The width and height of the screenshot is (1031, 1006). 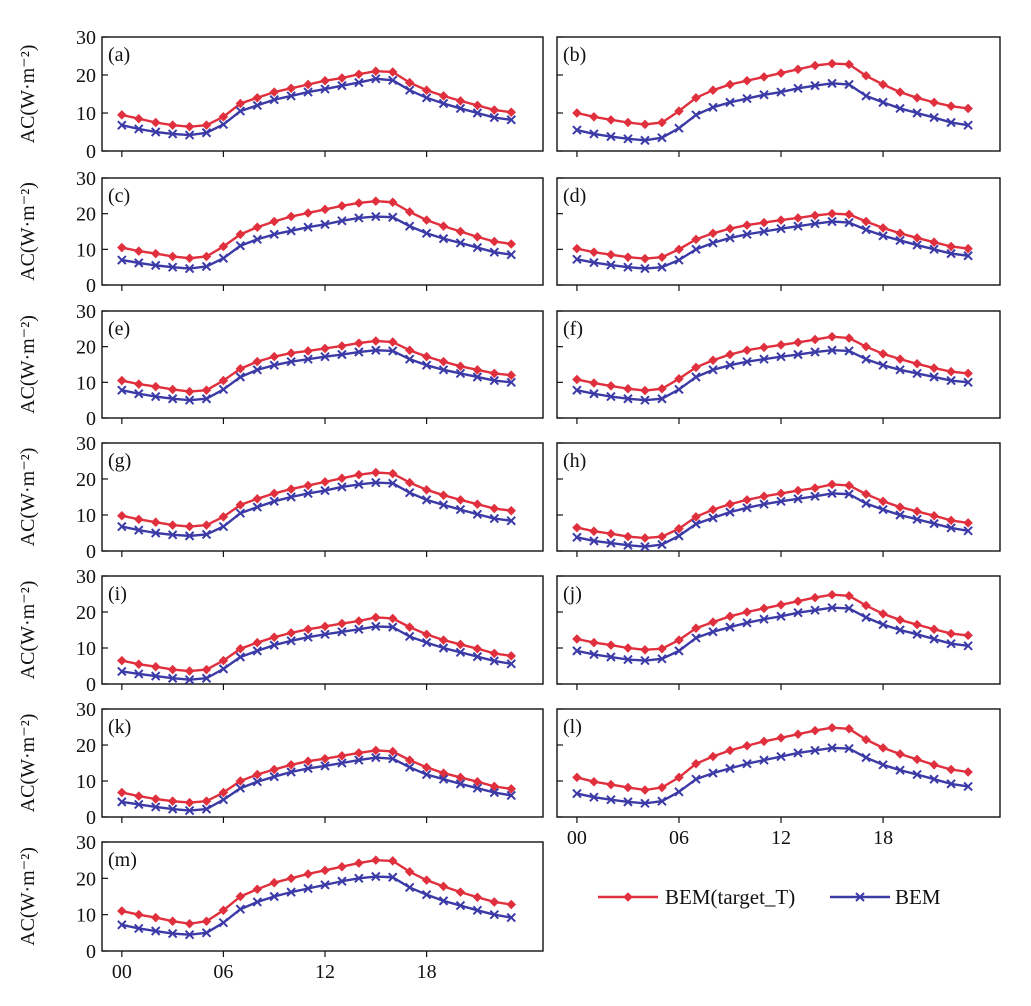 I want to click on panel-frame, so click(x=322, y=497).